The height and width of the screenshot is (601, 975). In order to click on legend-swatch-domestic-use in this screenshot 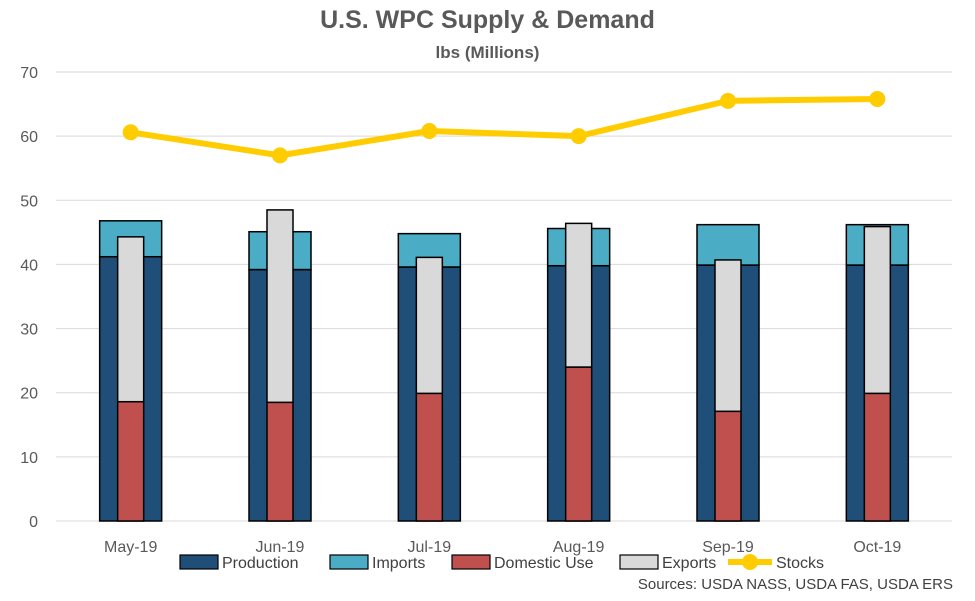, I will do `click(471, 562)`.